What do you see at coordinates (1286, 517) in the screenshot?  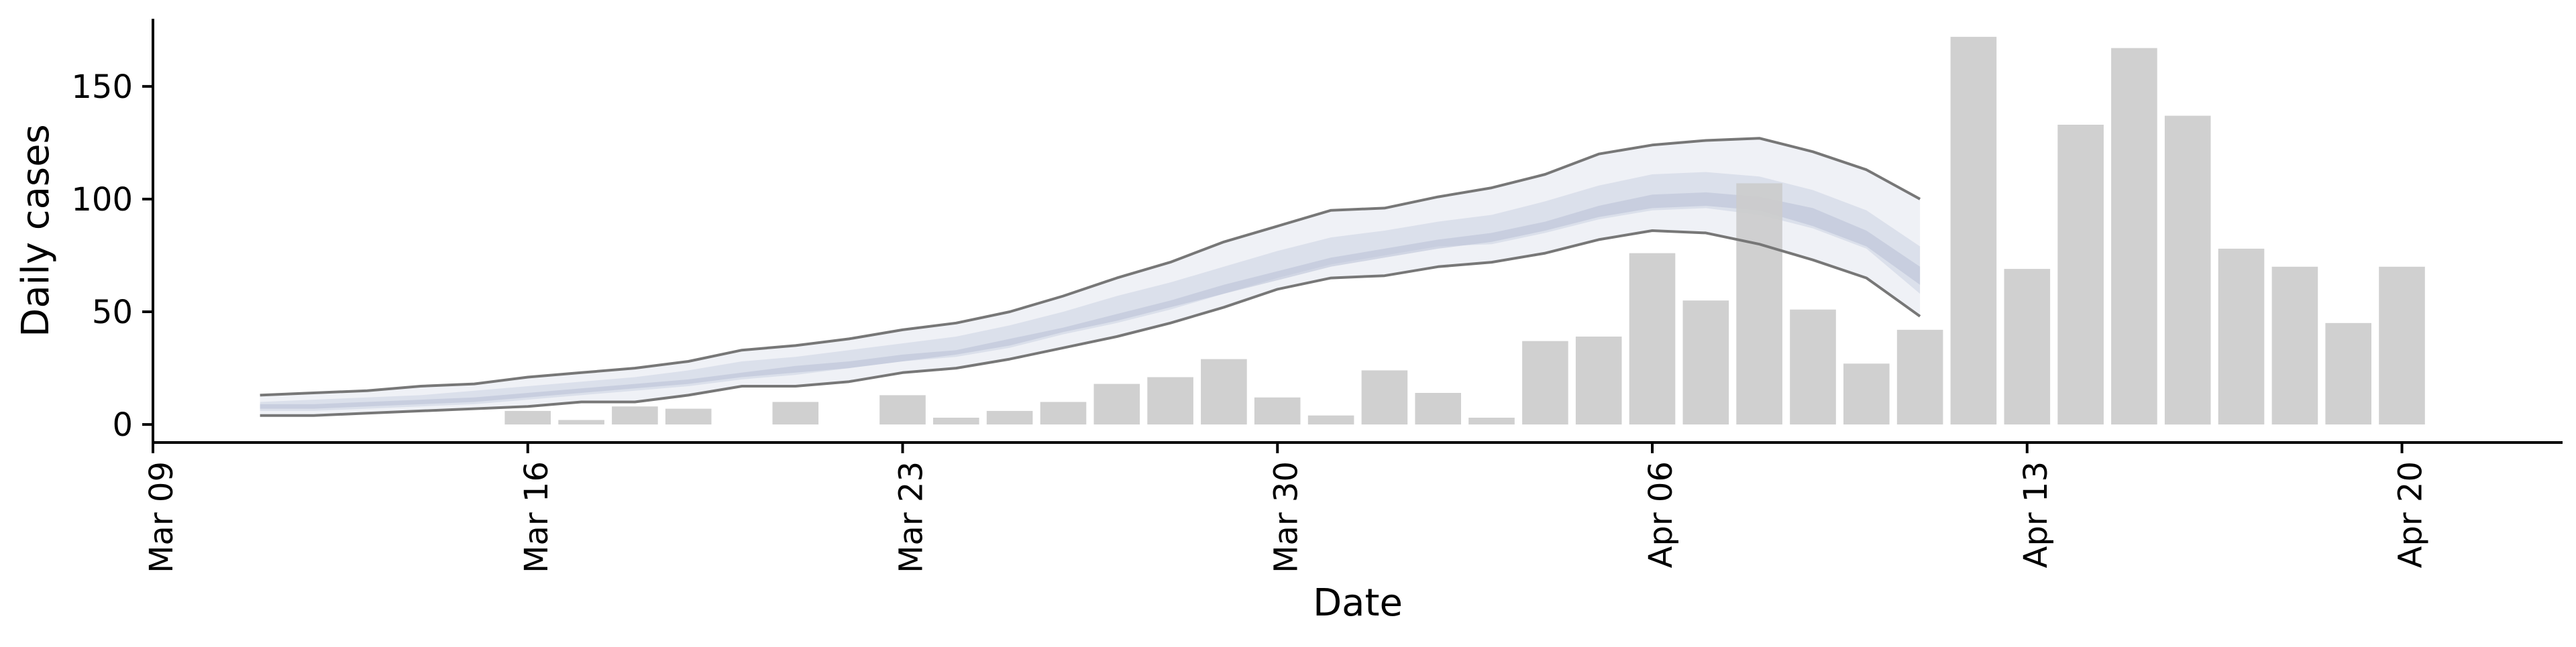 I see `x-tick-label: Mar 30` at bounding box center [1286, 517].